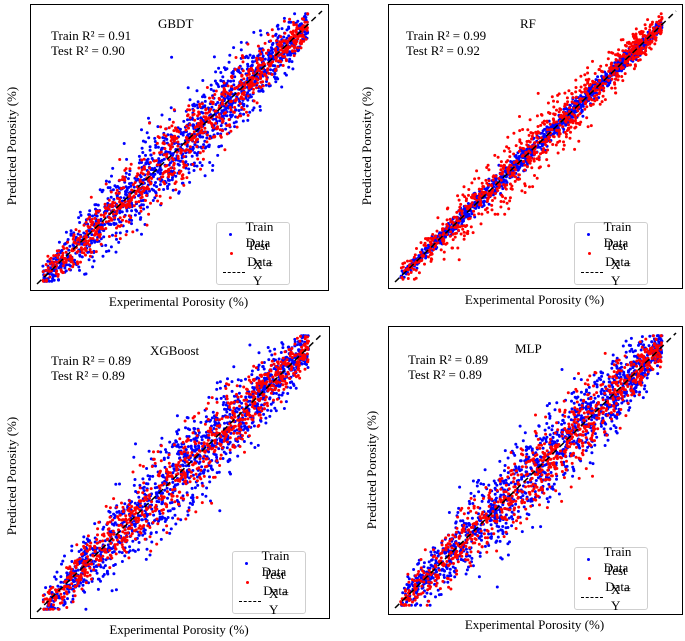 The width and height of the screenshot is (685, 641). What do you see at coordinates (176, 23) in the screenshot?
I see `chart-title: GBDT` at bounding box center [176, 23].